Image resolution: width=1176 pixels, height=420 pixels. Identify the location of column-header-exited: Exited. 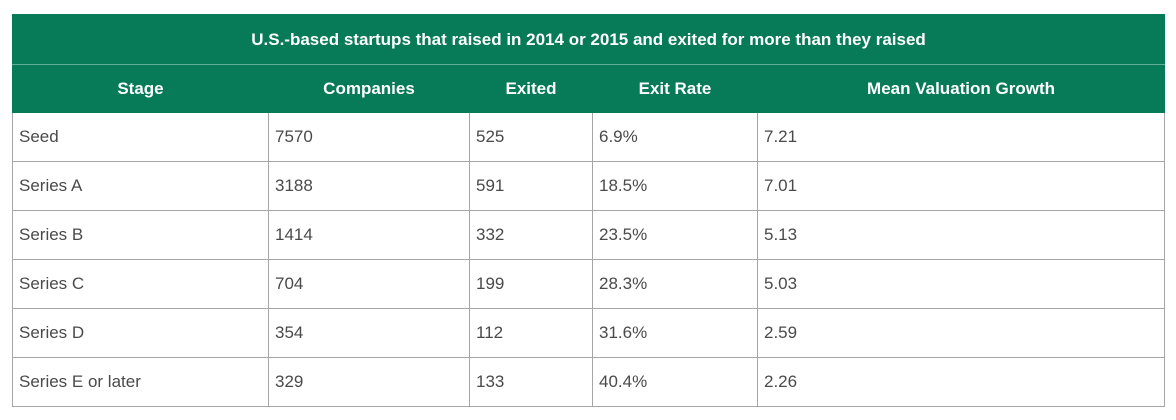
(531, 88).